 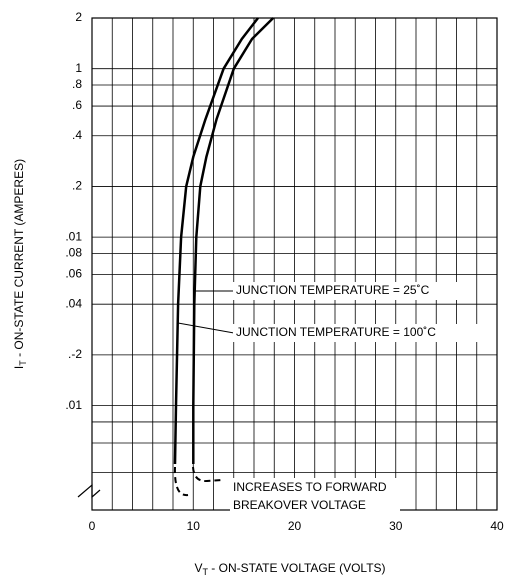 I want to click on y-tick-label: .08, so click(x=73, y=253).